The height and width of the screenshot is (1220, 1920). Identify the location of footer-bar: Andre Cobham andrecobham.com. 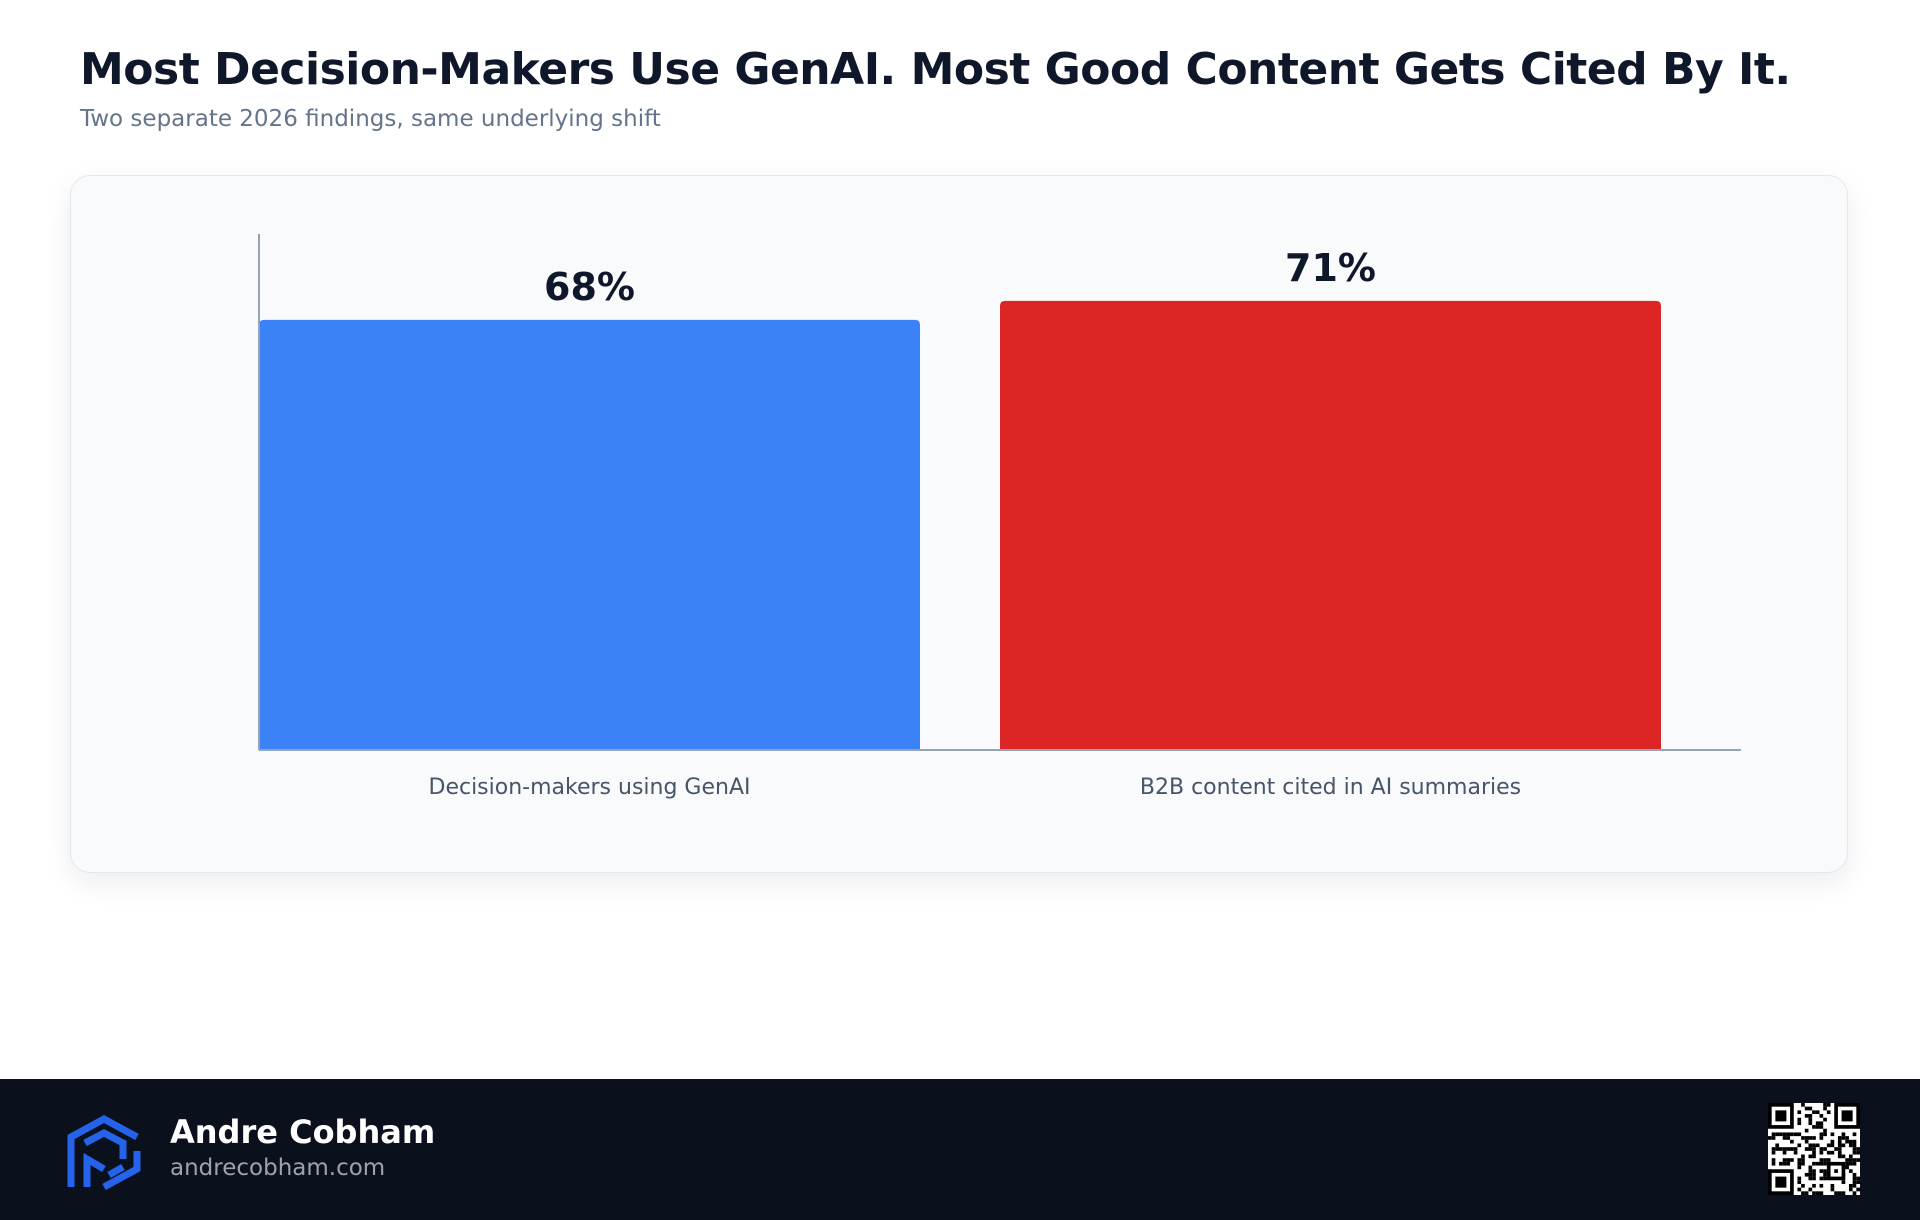
(960, 1149).